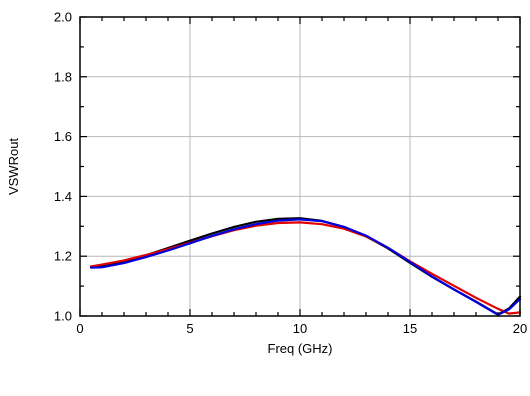 This screenshot has height=396, width=530. What do you see at coordinates (63, 256) in the screenshot?
I see `y-tick-label: 1.2` at bounding box center [63, 256].